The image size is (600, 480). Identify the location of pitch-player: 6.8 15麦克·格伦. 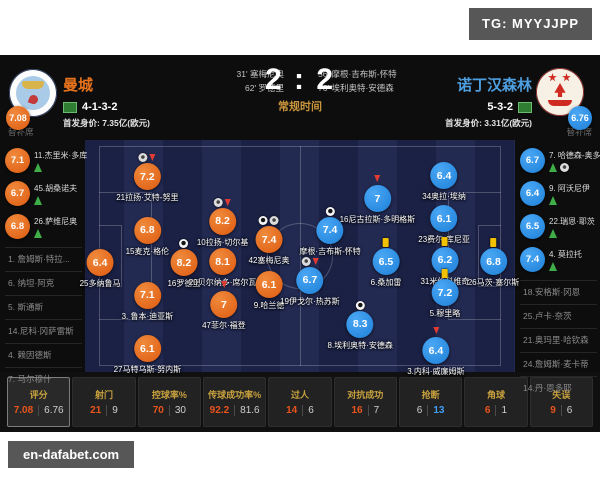
(147, 236).